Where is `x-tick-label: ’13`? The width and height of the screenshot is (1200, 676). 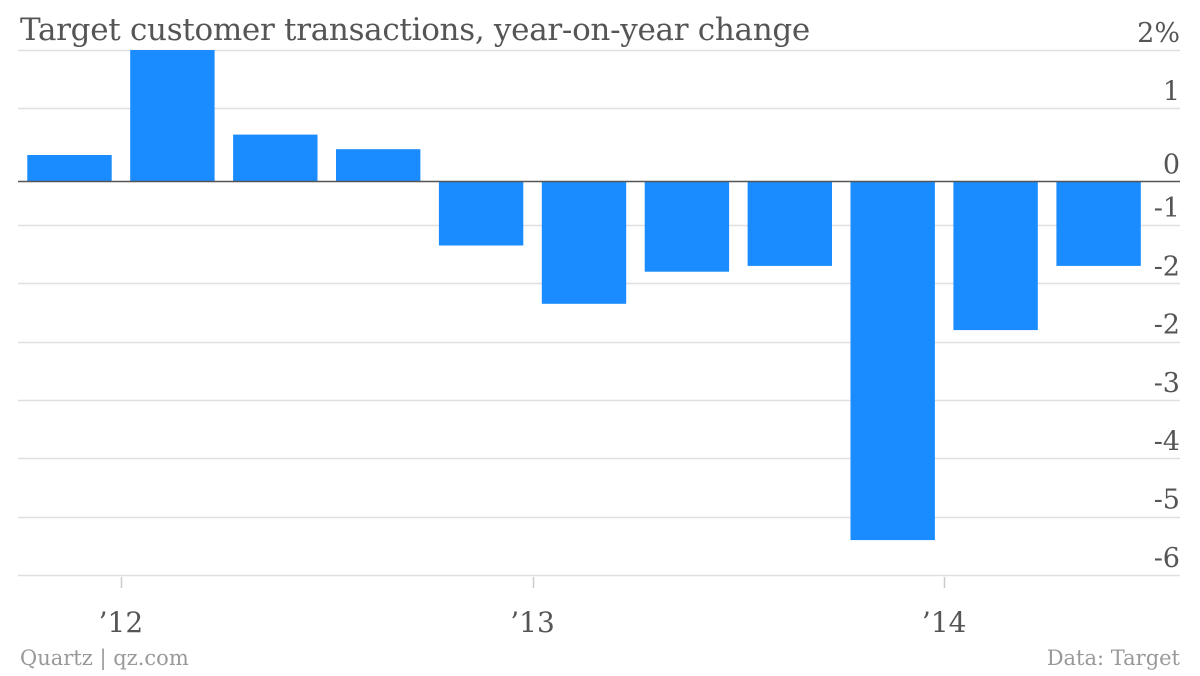 x-tick-label: ’13 is located at coordinates (532, 622).